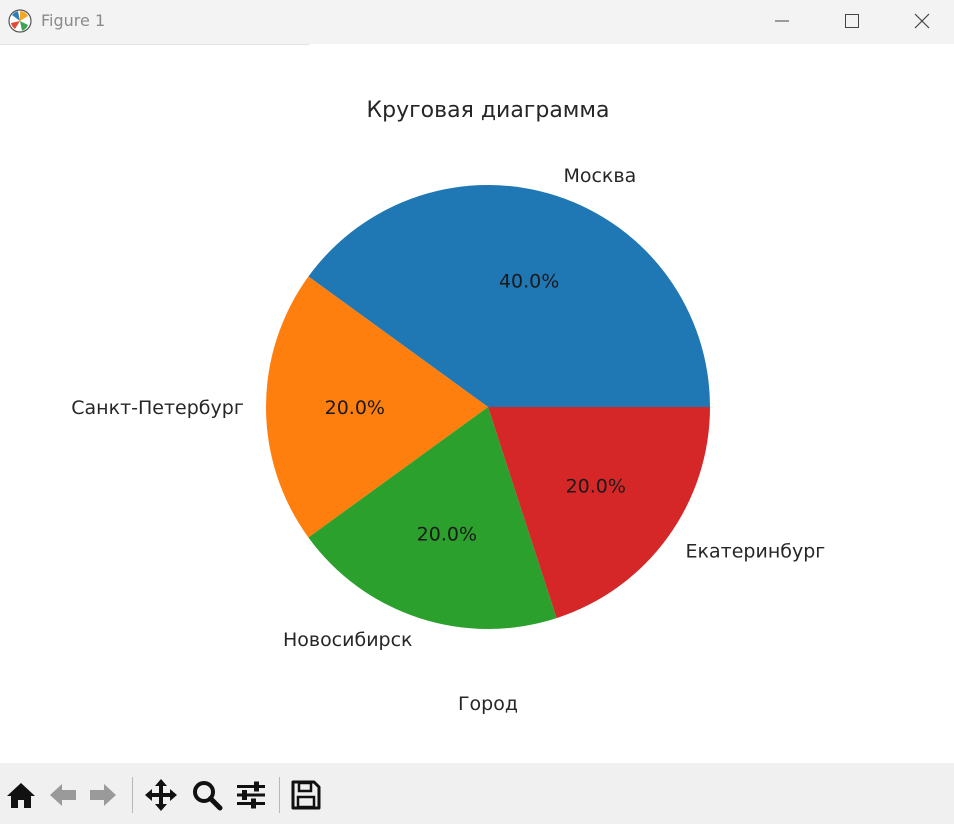 Image resolution: width=954 pixels, height=824 pixels. Describe the element at coordinates (599, 176) in the screenshot. I see `category-label: Москва` at that location.